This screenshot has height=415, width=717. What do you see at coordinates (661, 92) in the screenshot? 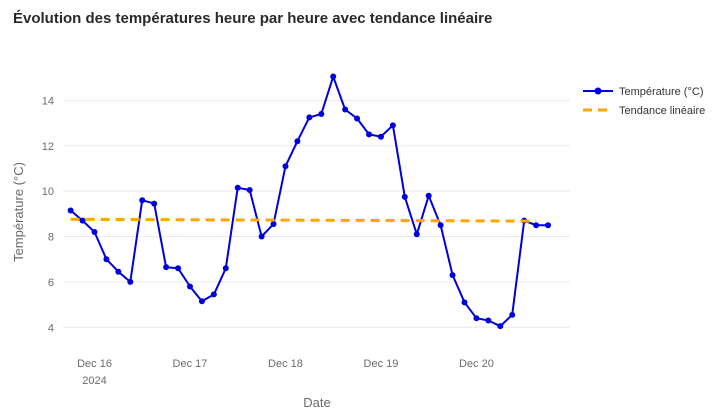
I see `legend-label: Température (°C)` at bounding box center [661, 92].